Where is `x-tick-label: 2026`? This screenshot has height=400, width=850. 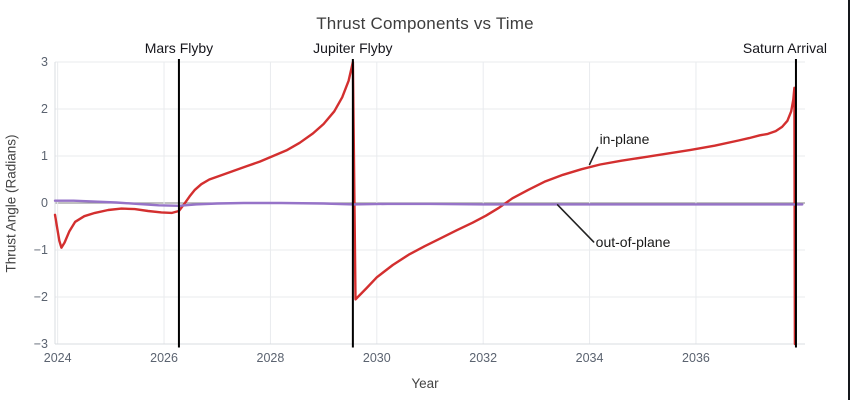 x-tick-label: 2026 is located at coordinates (164, 358).